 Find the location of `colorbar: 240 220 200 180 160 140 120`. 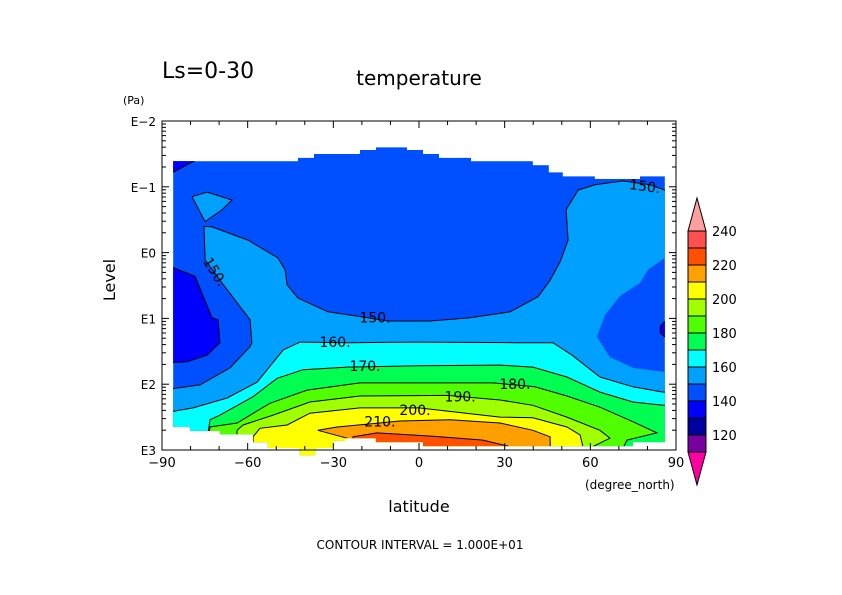

colorbar: 240 220 200 180 160 140 120 is located at coordinates (712, 341).